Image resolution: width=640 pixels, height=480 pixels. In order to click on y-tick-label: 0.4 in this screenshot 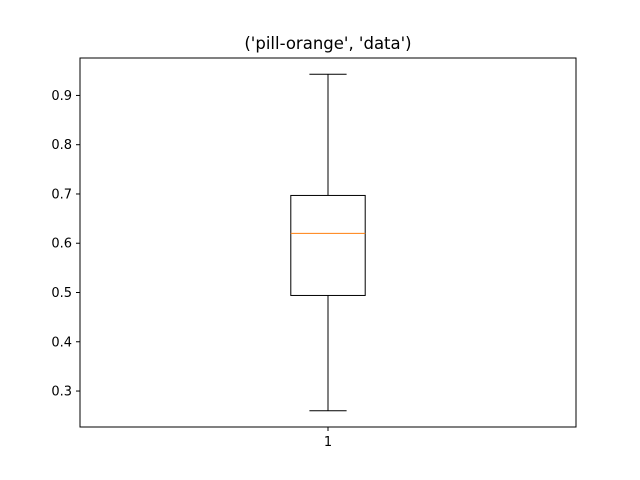, I will do `click(61, 342)`.